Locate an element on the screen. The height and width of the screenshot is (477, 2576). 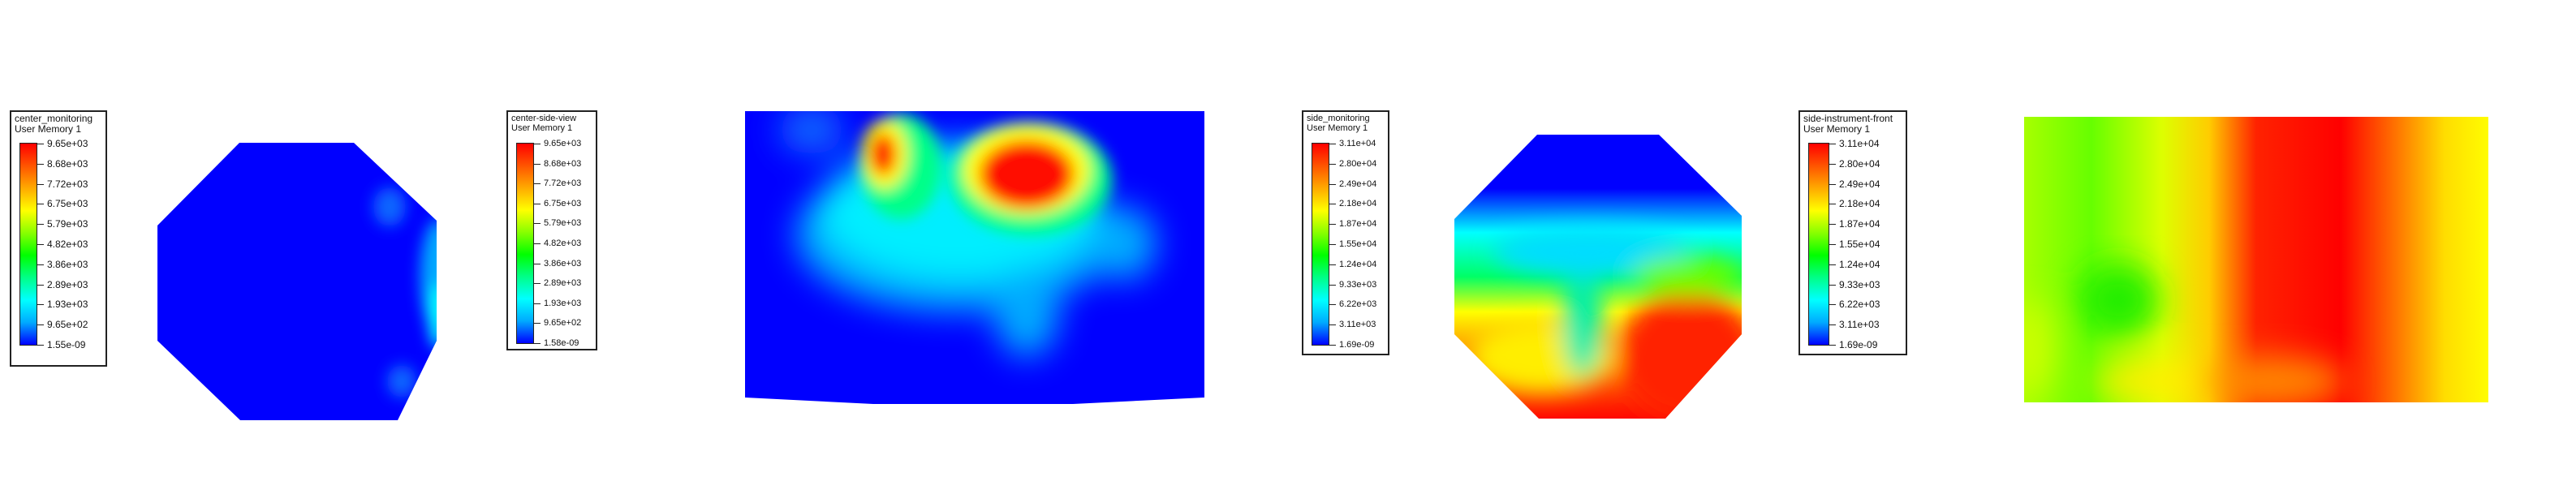
colorbar-tick-label: 1.55e+04 is located at coordinates (1358, 244).